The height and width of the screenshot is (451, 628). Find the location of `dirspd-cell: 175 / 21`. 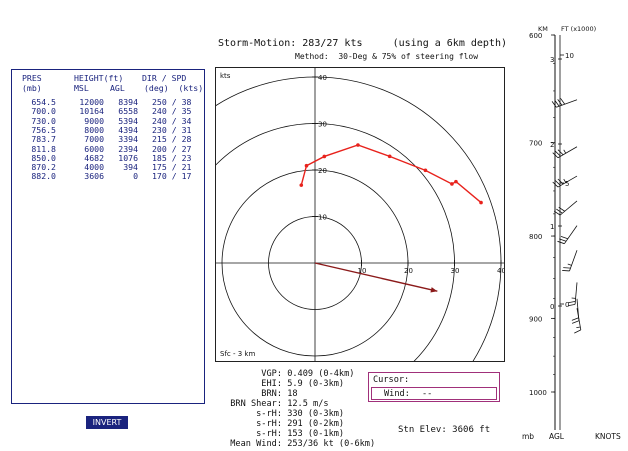

dirspd-cell: 175 / 21 is located at coordinates (172, 167).